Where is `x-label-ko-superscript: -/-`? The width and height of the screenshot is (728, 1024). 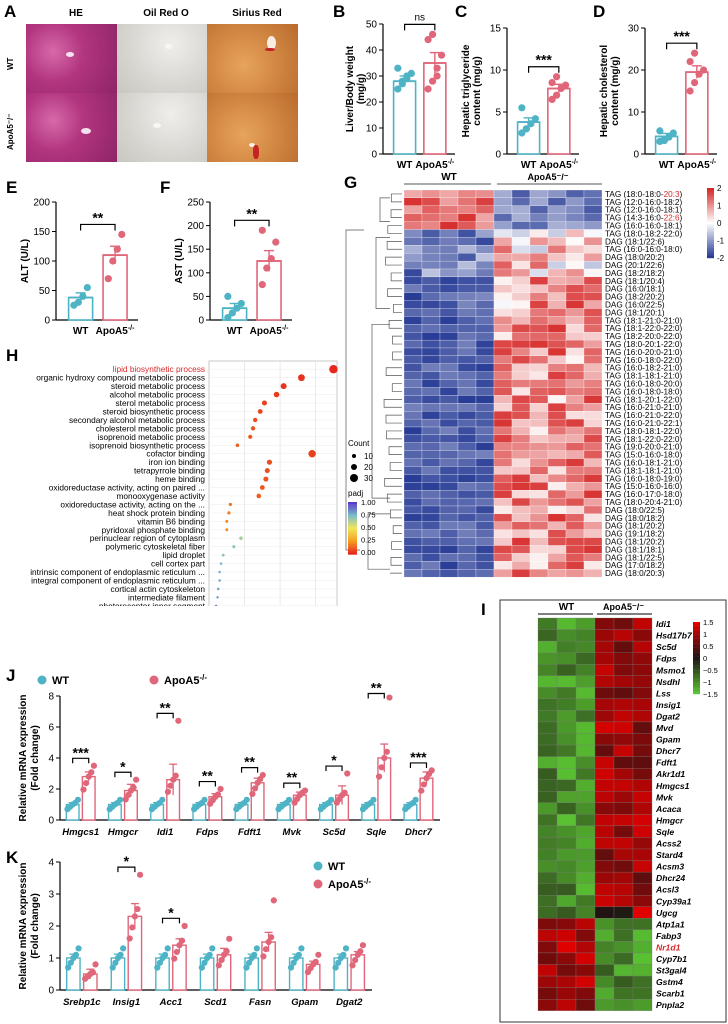
x-label-ko-superscript: -/- is located at coordinates (285, 328).